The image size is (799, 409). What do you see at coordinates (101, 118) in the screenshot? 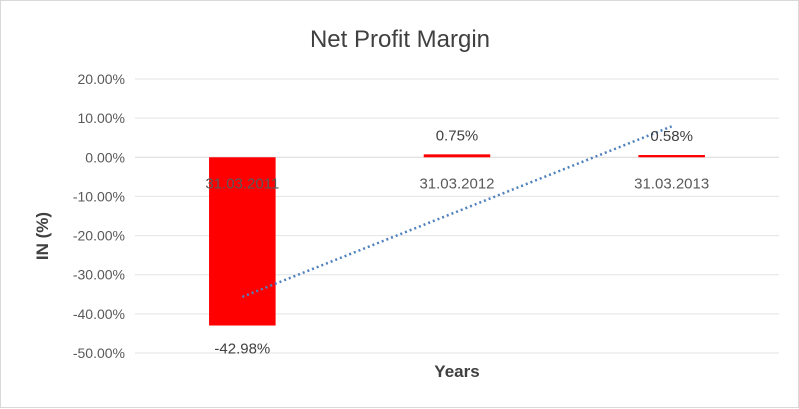
I see `y-tick-label: 10.00%` at bounding box center [101, 118].